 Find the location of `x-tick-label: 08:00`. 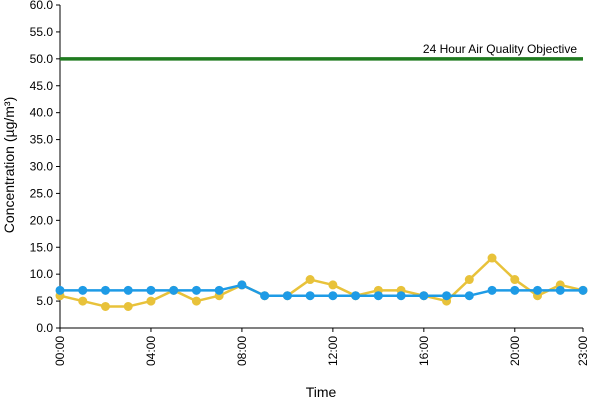

x-tick-label: 08:00 is located at coordinates (242, 351).